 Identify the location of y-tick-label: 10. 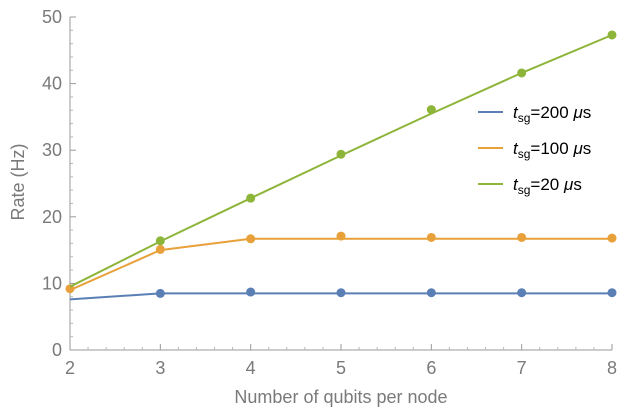
(52, 283).